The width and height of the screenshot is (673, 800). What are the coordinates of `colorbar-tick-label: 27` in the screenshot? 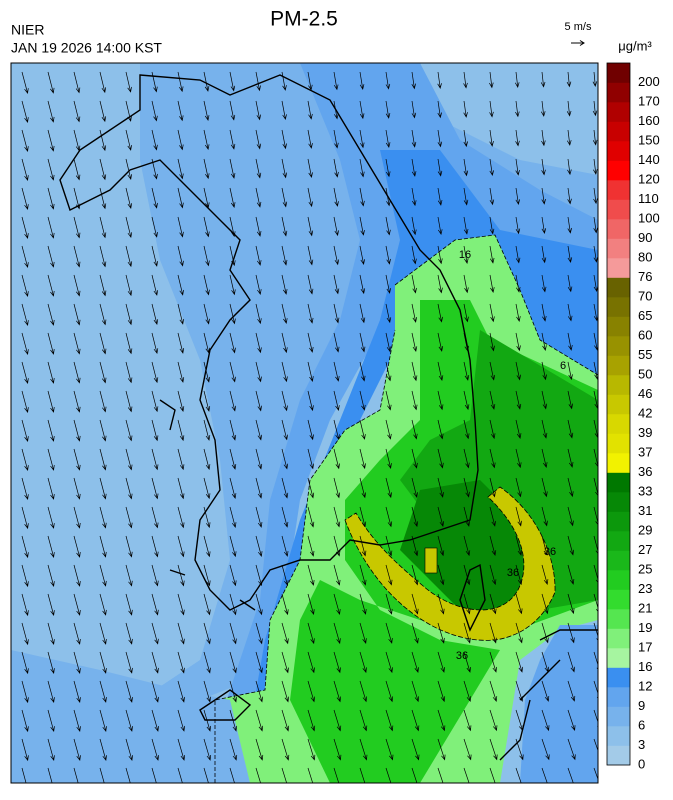 It's located at (645, 549).